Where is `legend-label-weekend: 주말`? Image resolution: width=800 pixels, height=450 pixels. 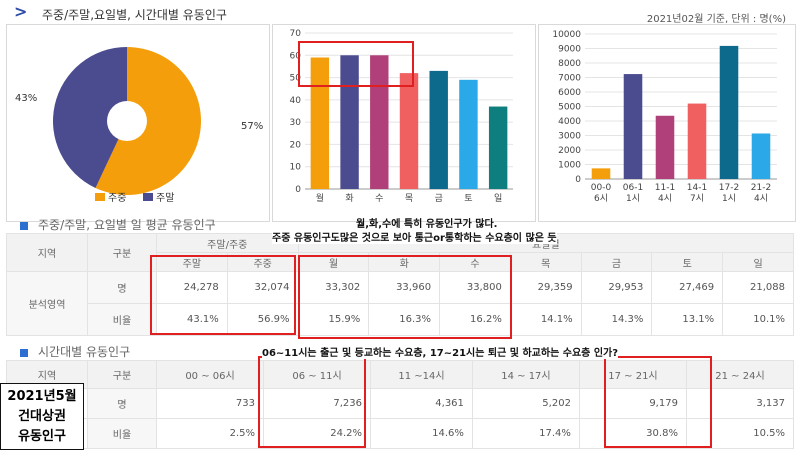 legend-label-weekend: 주말 is located at coordinates (165, 198).